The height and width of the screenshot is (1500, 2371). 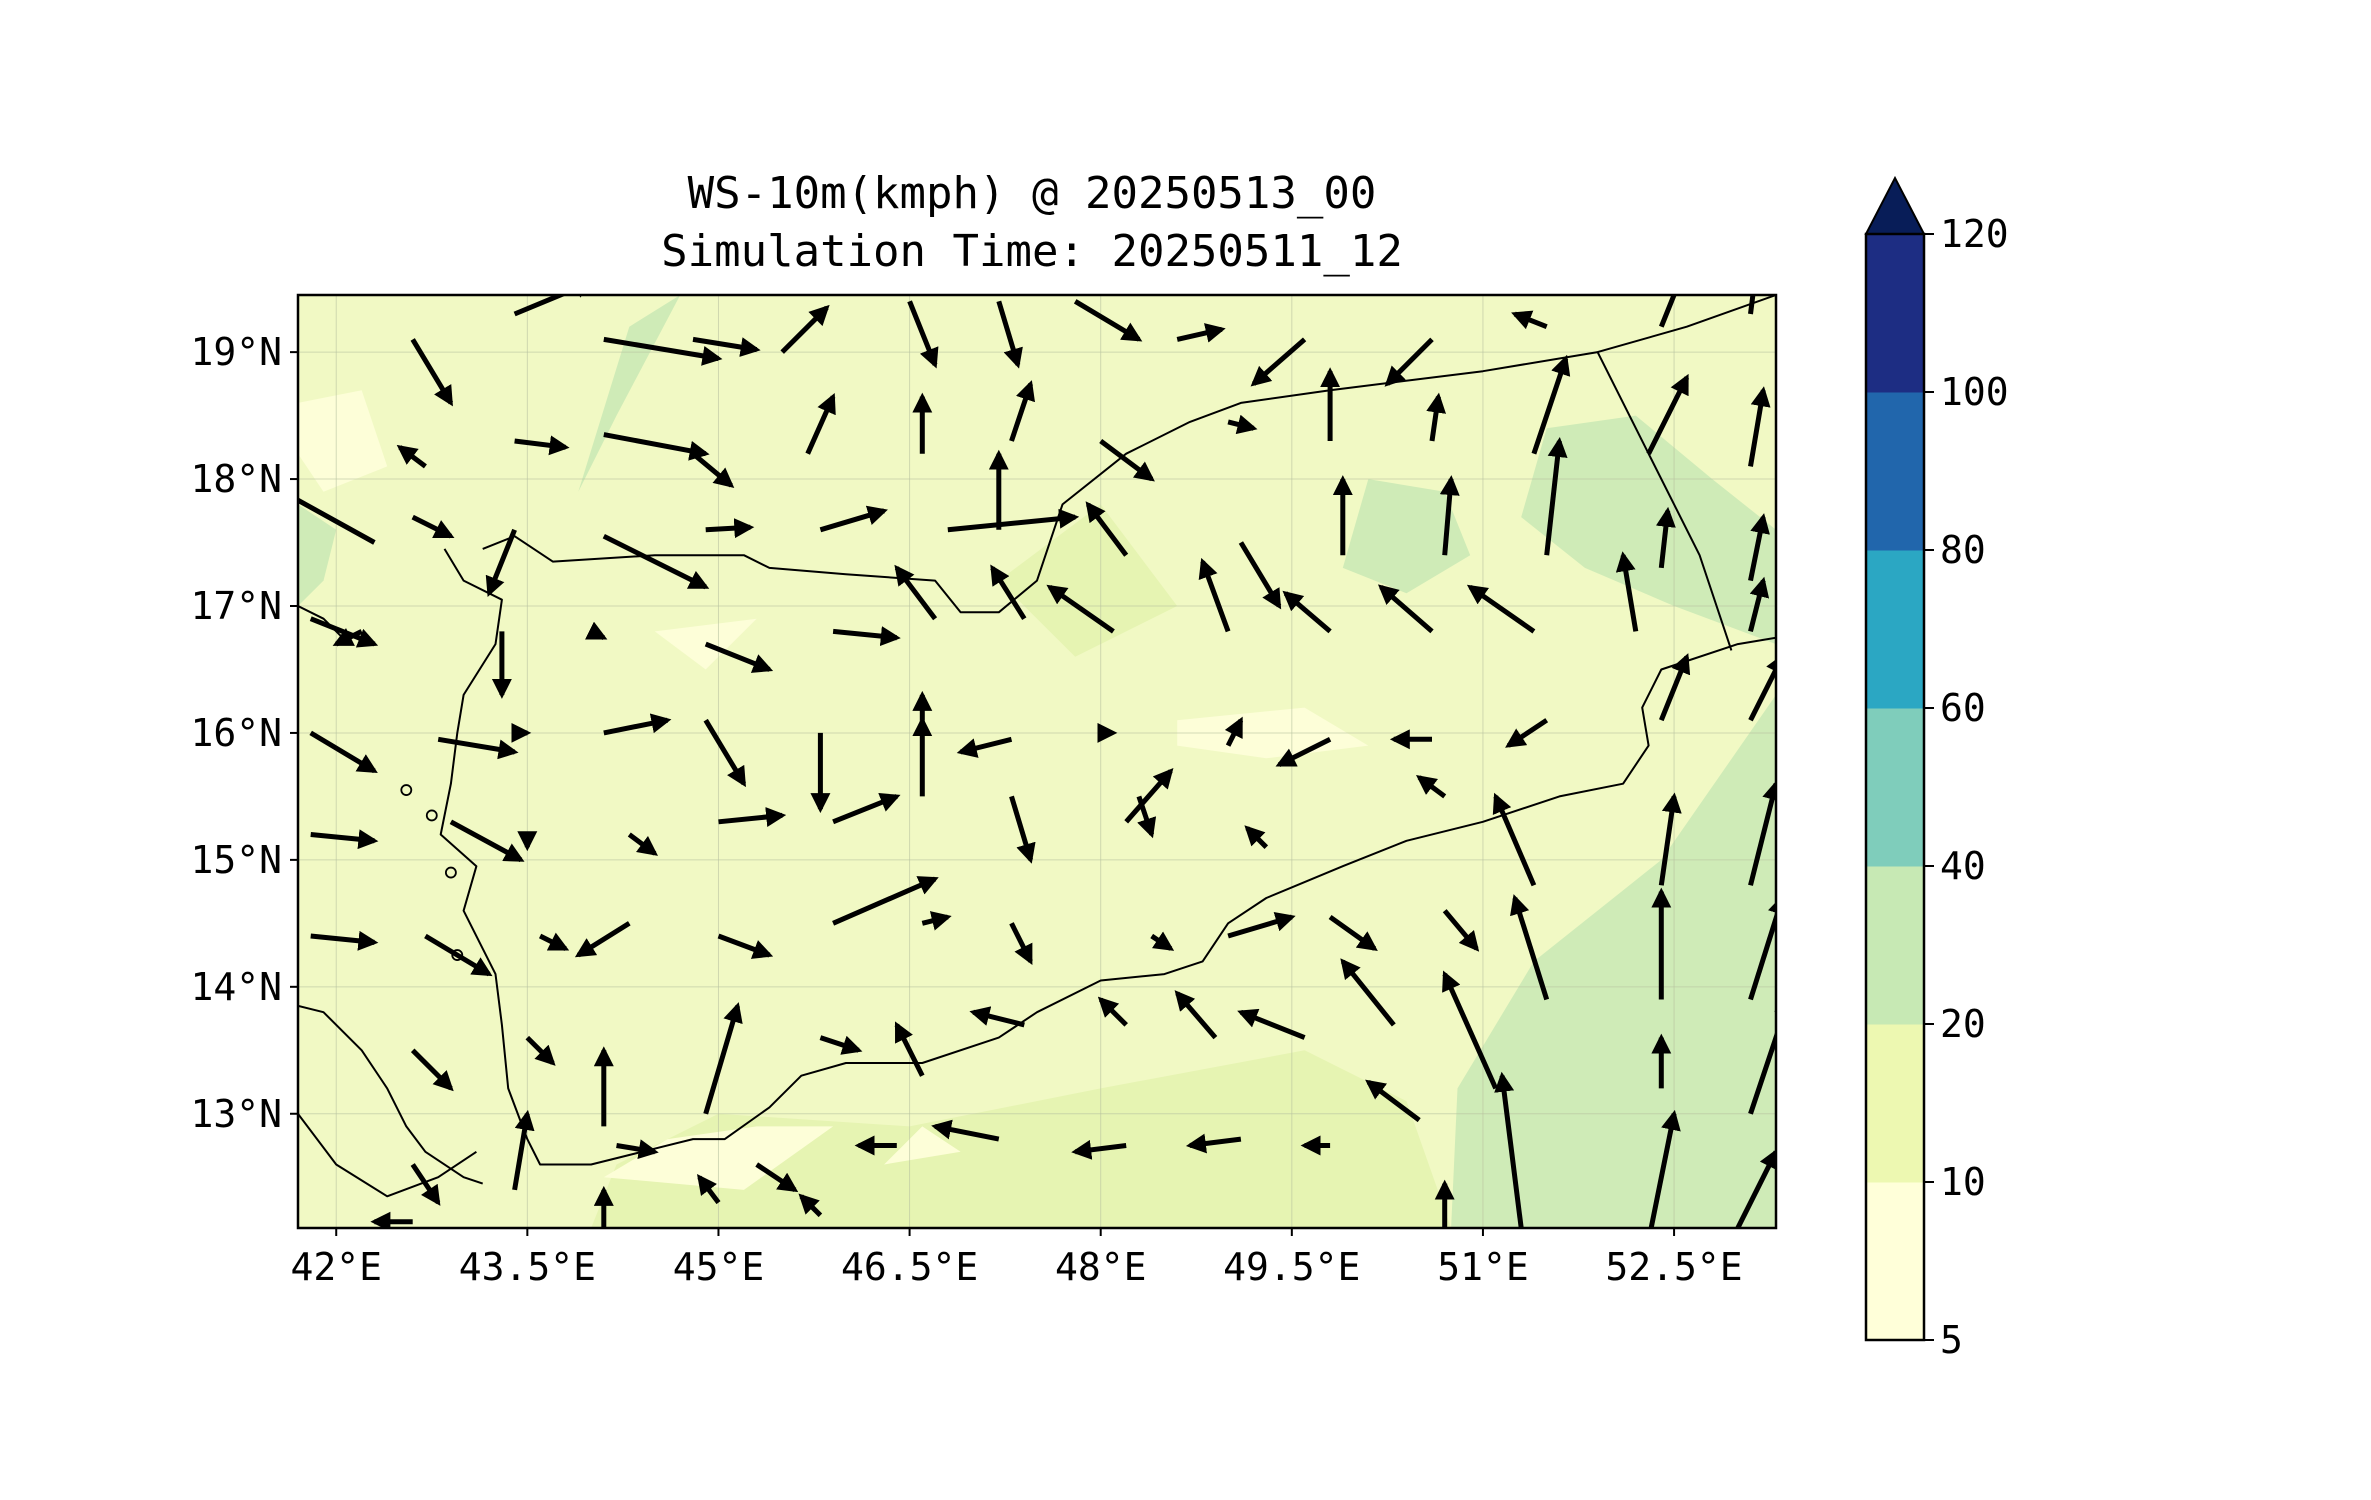 I want to click on lon-tick-label: 52.5°E, so click(x=1673, y=1267).